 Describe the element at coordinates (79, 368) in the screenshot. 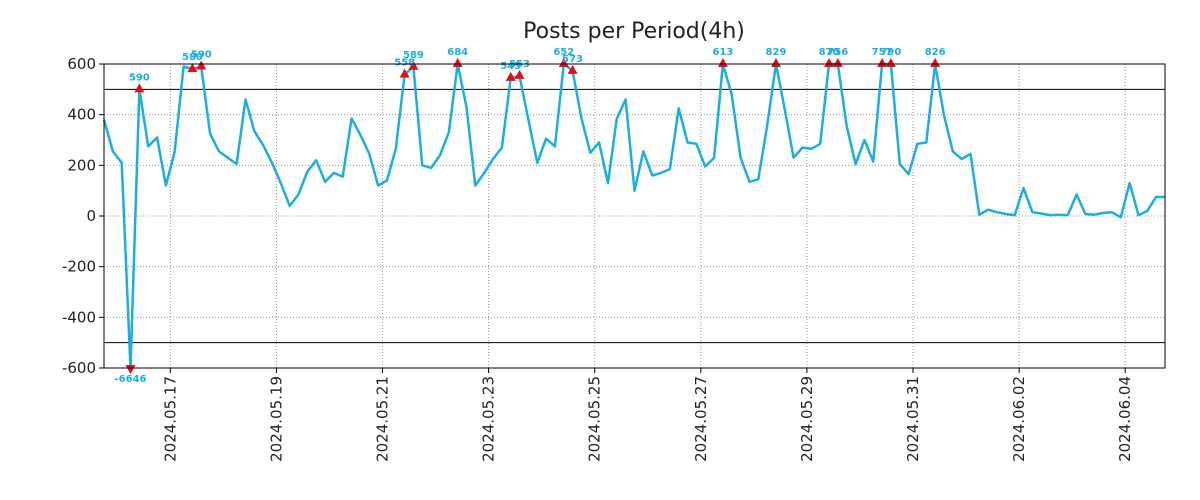

I see `y-tick-label: -600` at that location.